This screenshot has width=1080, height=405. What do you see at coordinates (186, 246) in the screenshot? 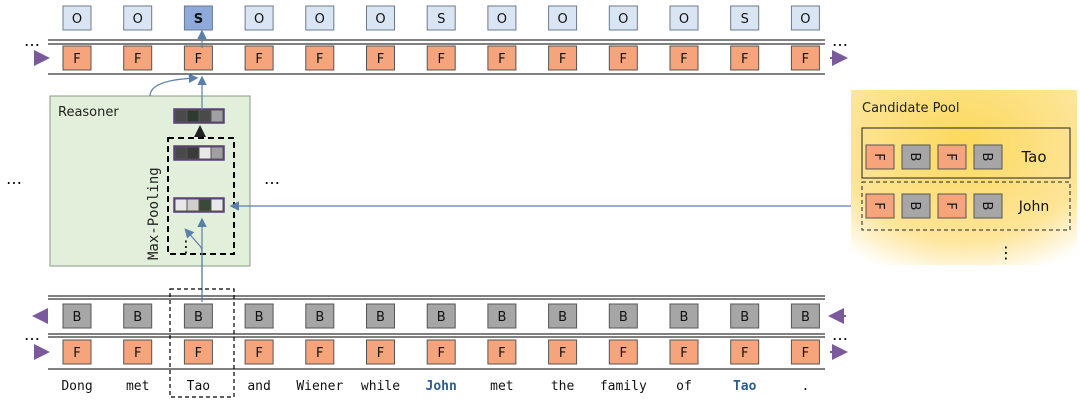
I see `pooling-vertical-ellipsis: ⋮` at bounding box center [186, 246].